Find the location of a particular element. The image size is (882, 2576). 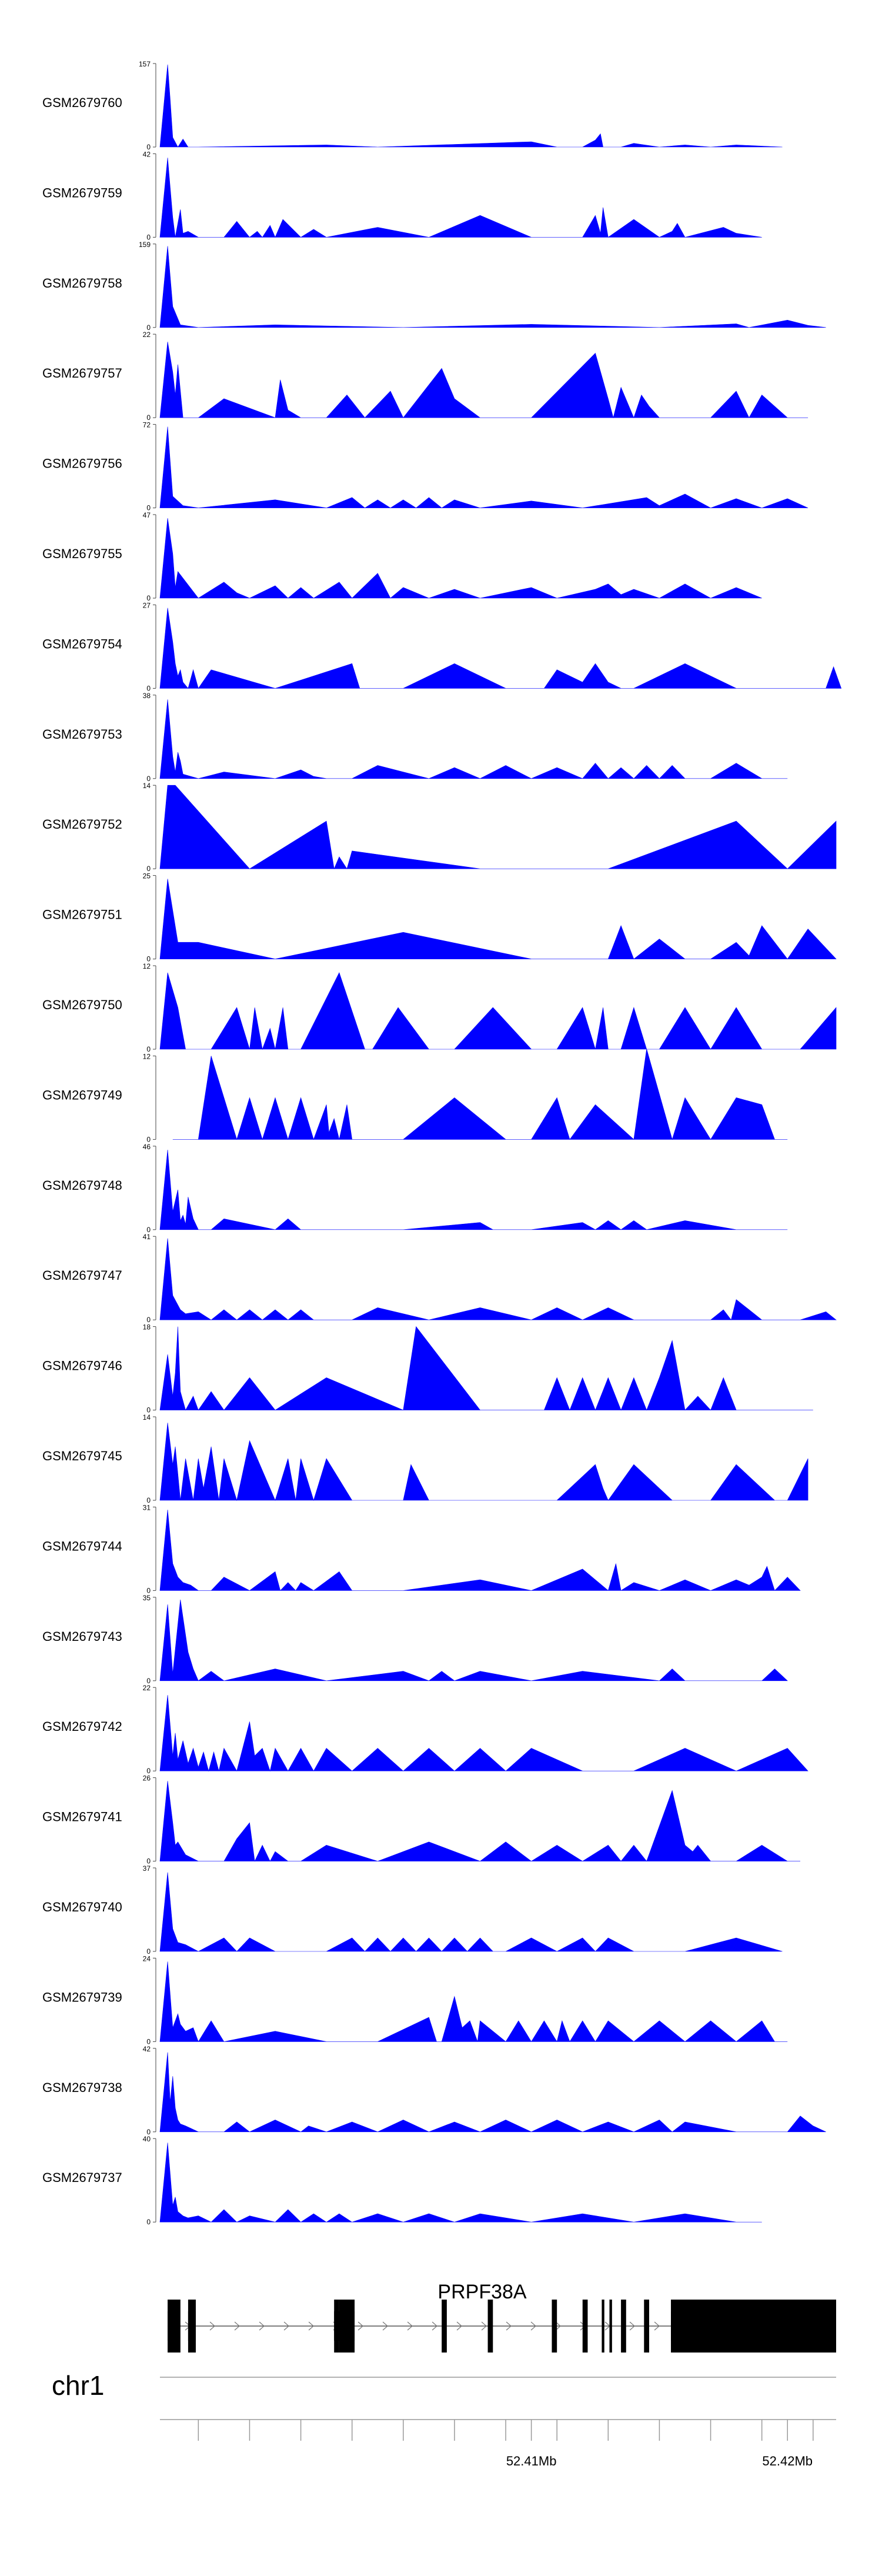

axis-tick-label: 52.42Mb is located at coordinates (787, 2461).